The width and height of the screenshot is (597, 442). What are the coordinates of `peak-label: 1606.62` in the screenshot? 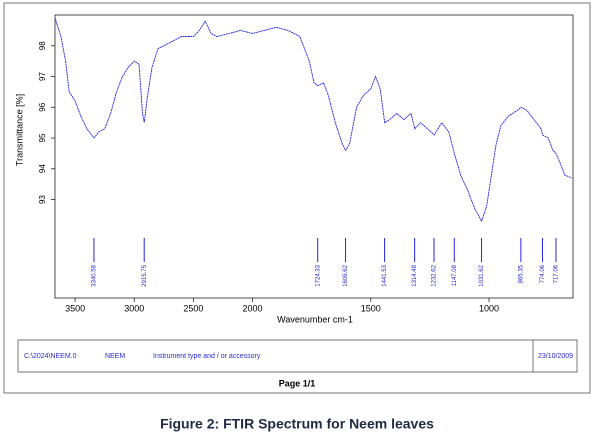 It's located at (346, 275).